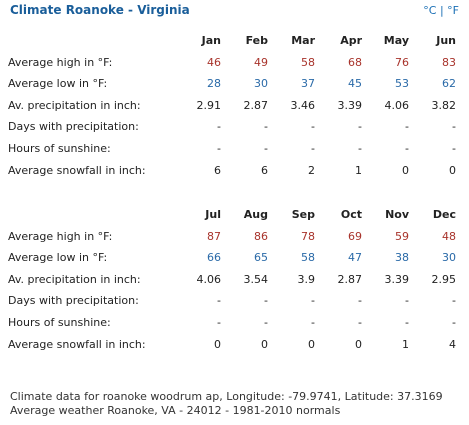  I want to click on page-title: Climate Roanoke - Virginia, so click(100, 10).